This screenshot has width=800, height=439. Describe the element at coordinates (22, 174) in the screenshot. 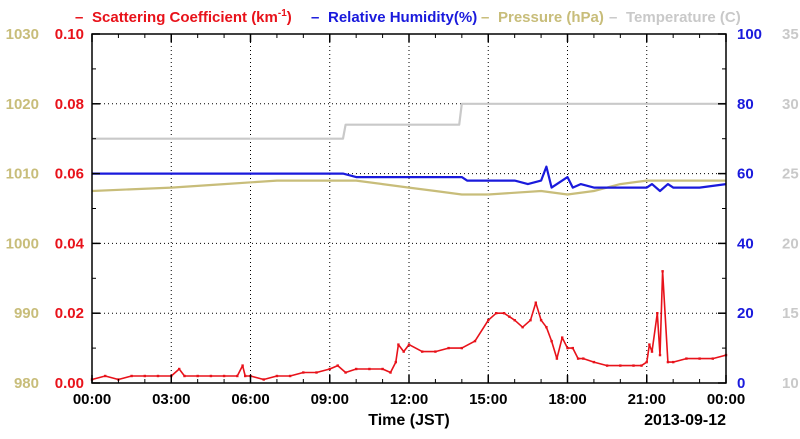

I see `pressure-tick-label: 1010` at that location.